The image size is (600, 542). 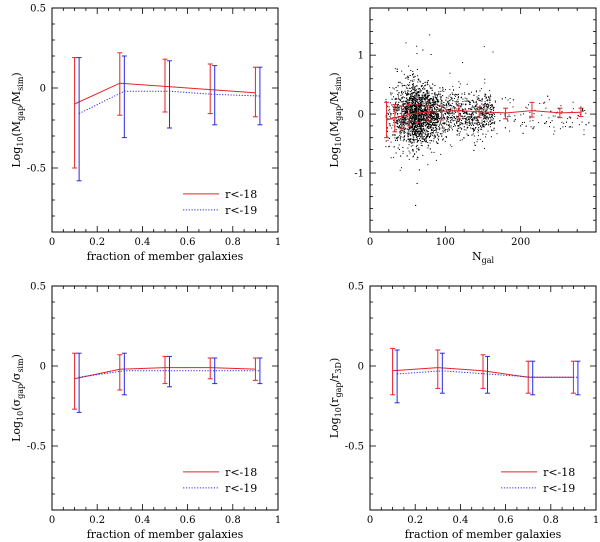 I want to click on legend-label: r<-18, so click(x=241, y=194).